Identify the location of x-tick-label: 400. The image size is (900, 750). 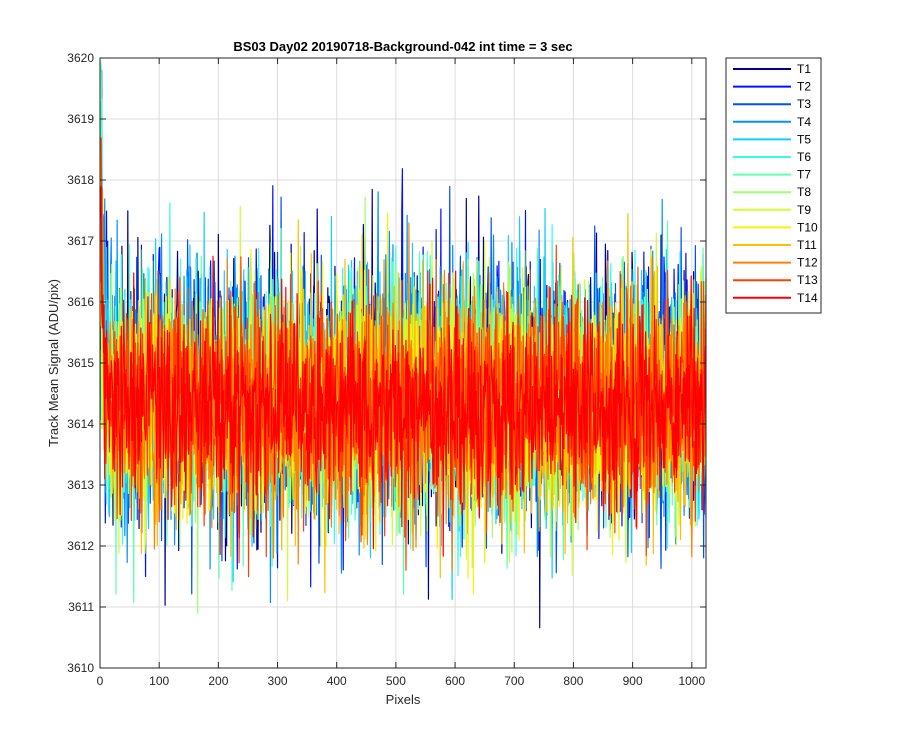
(337, 681).